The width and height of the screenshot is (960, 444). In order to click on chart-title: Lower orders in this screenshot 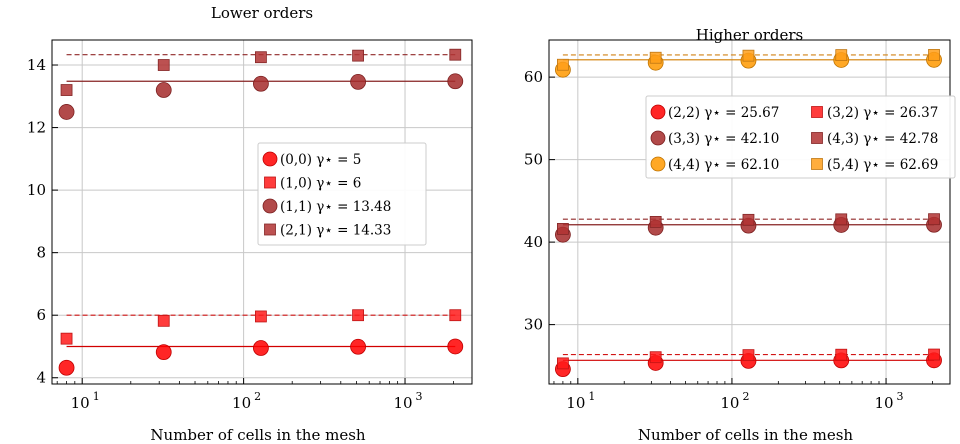, I will do `click(262, 13)`.